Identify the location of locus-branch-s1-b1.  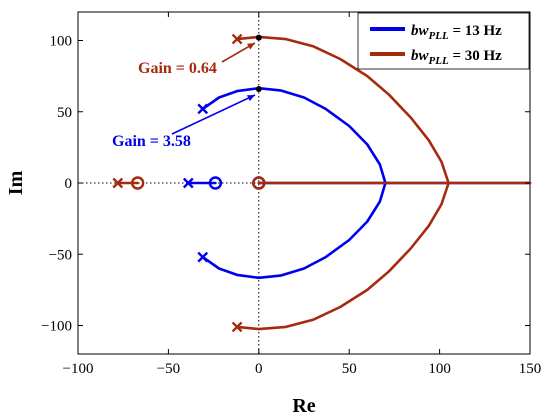
(342, 256).